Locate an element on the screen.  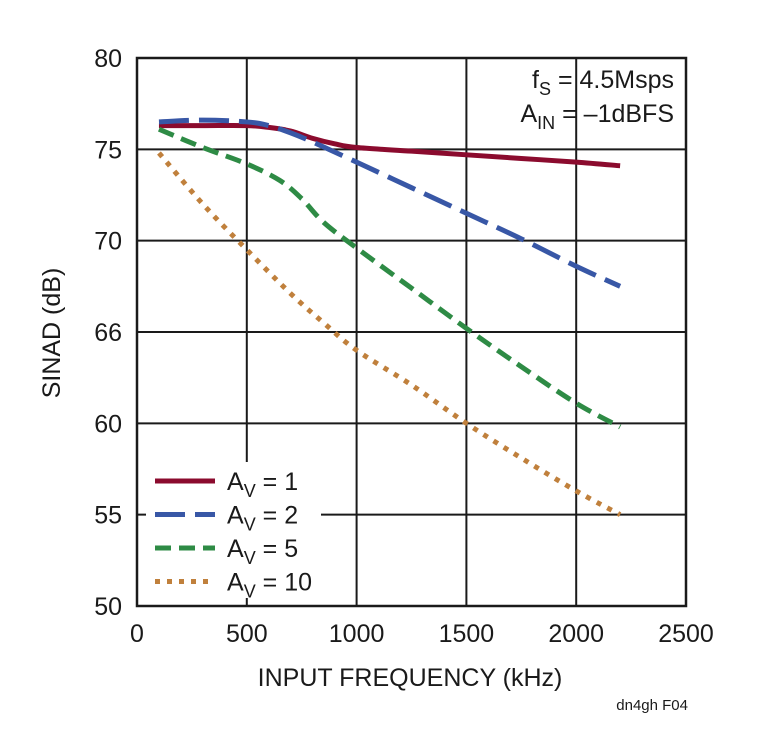
x-tick-label: 2000 is located at coordinates (576, 634).